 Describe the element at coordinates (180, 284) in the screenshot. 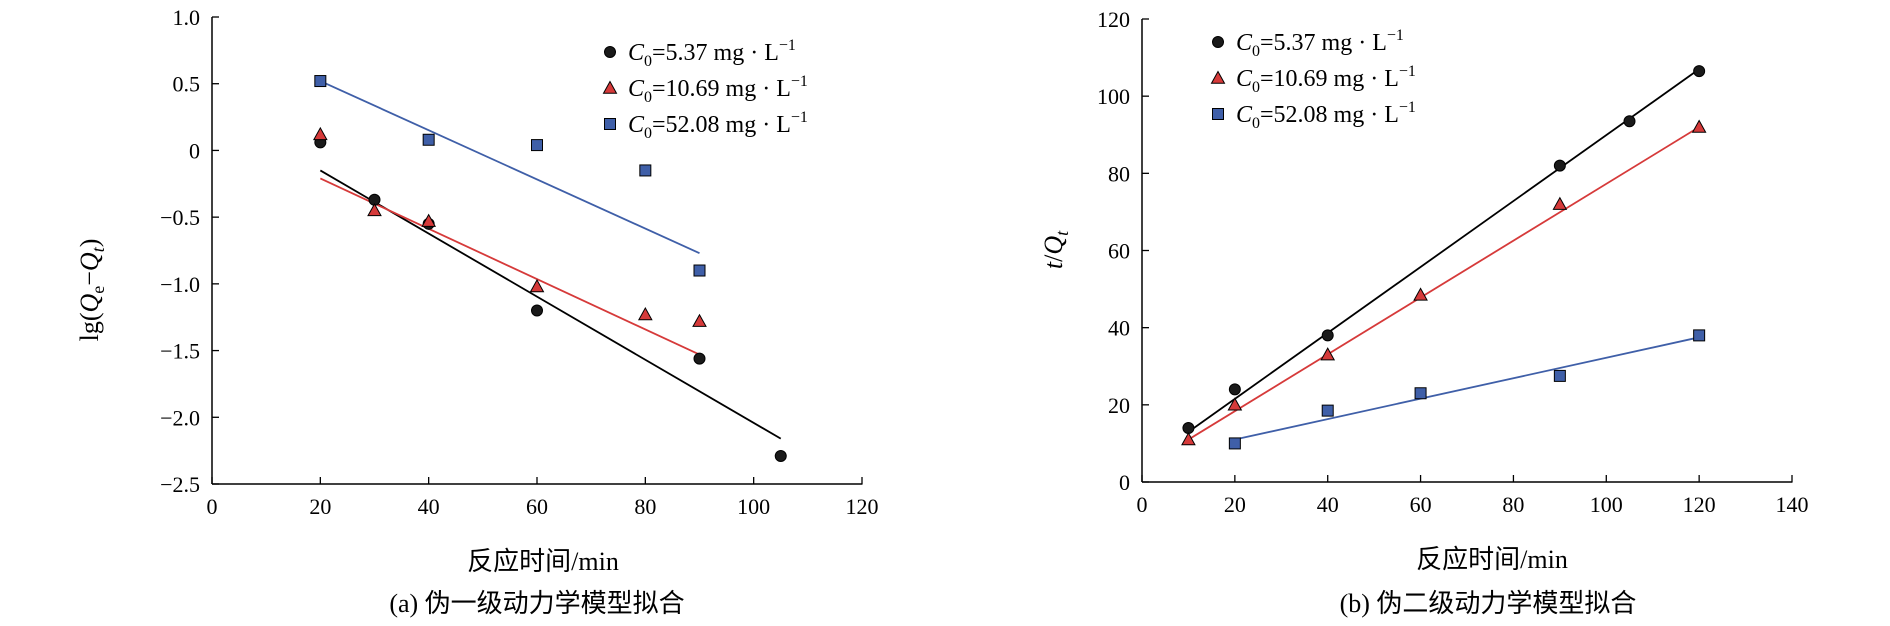

I see `chart-a-y-tick-label-3: −1.0` at that location.